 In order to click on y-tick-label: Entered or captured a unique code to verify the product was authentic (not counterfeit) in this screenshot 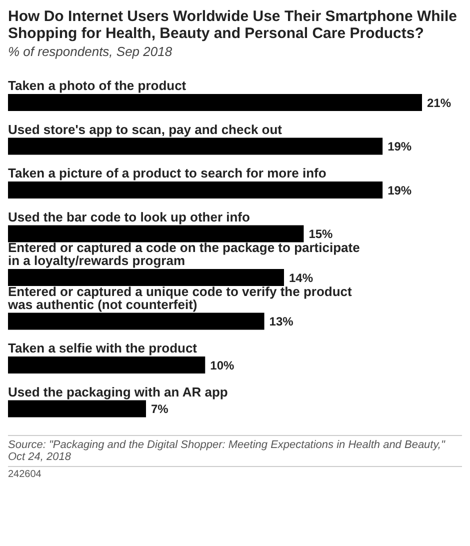, I will do `click(179, 298)`.